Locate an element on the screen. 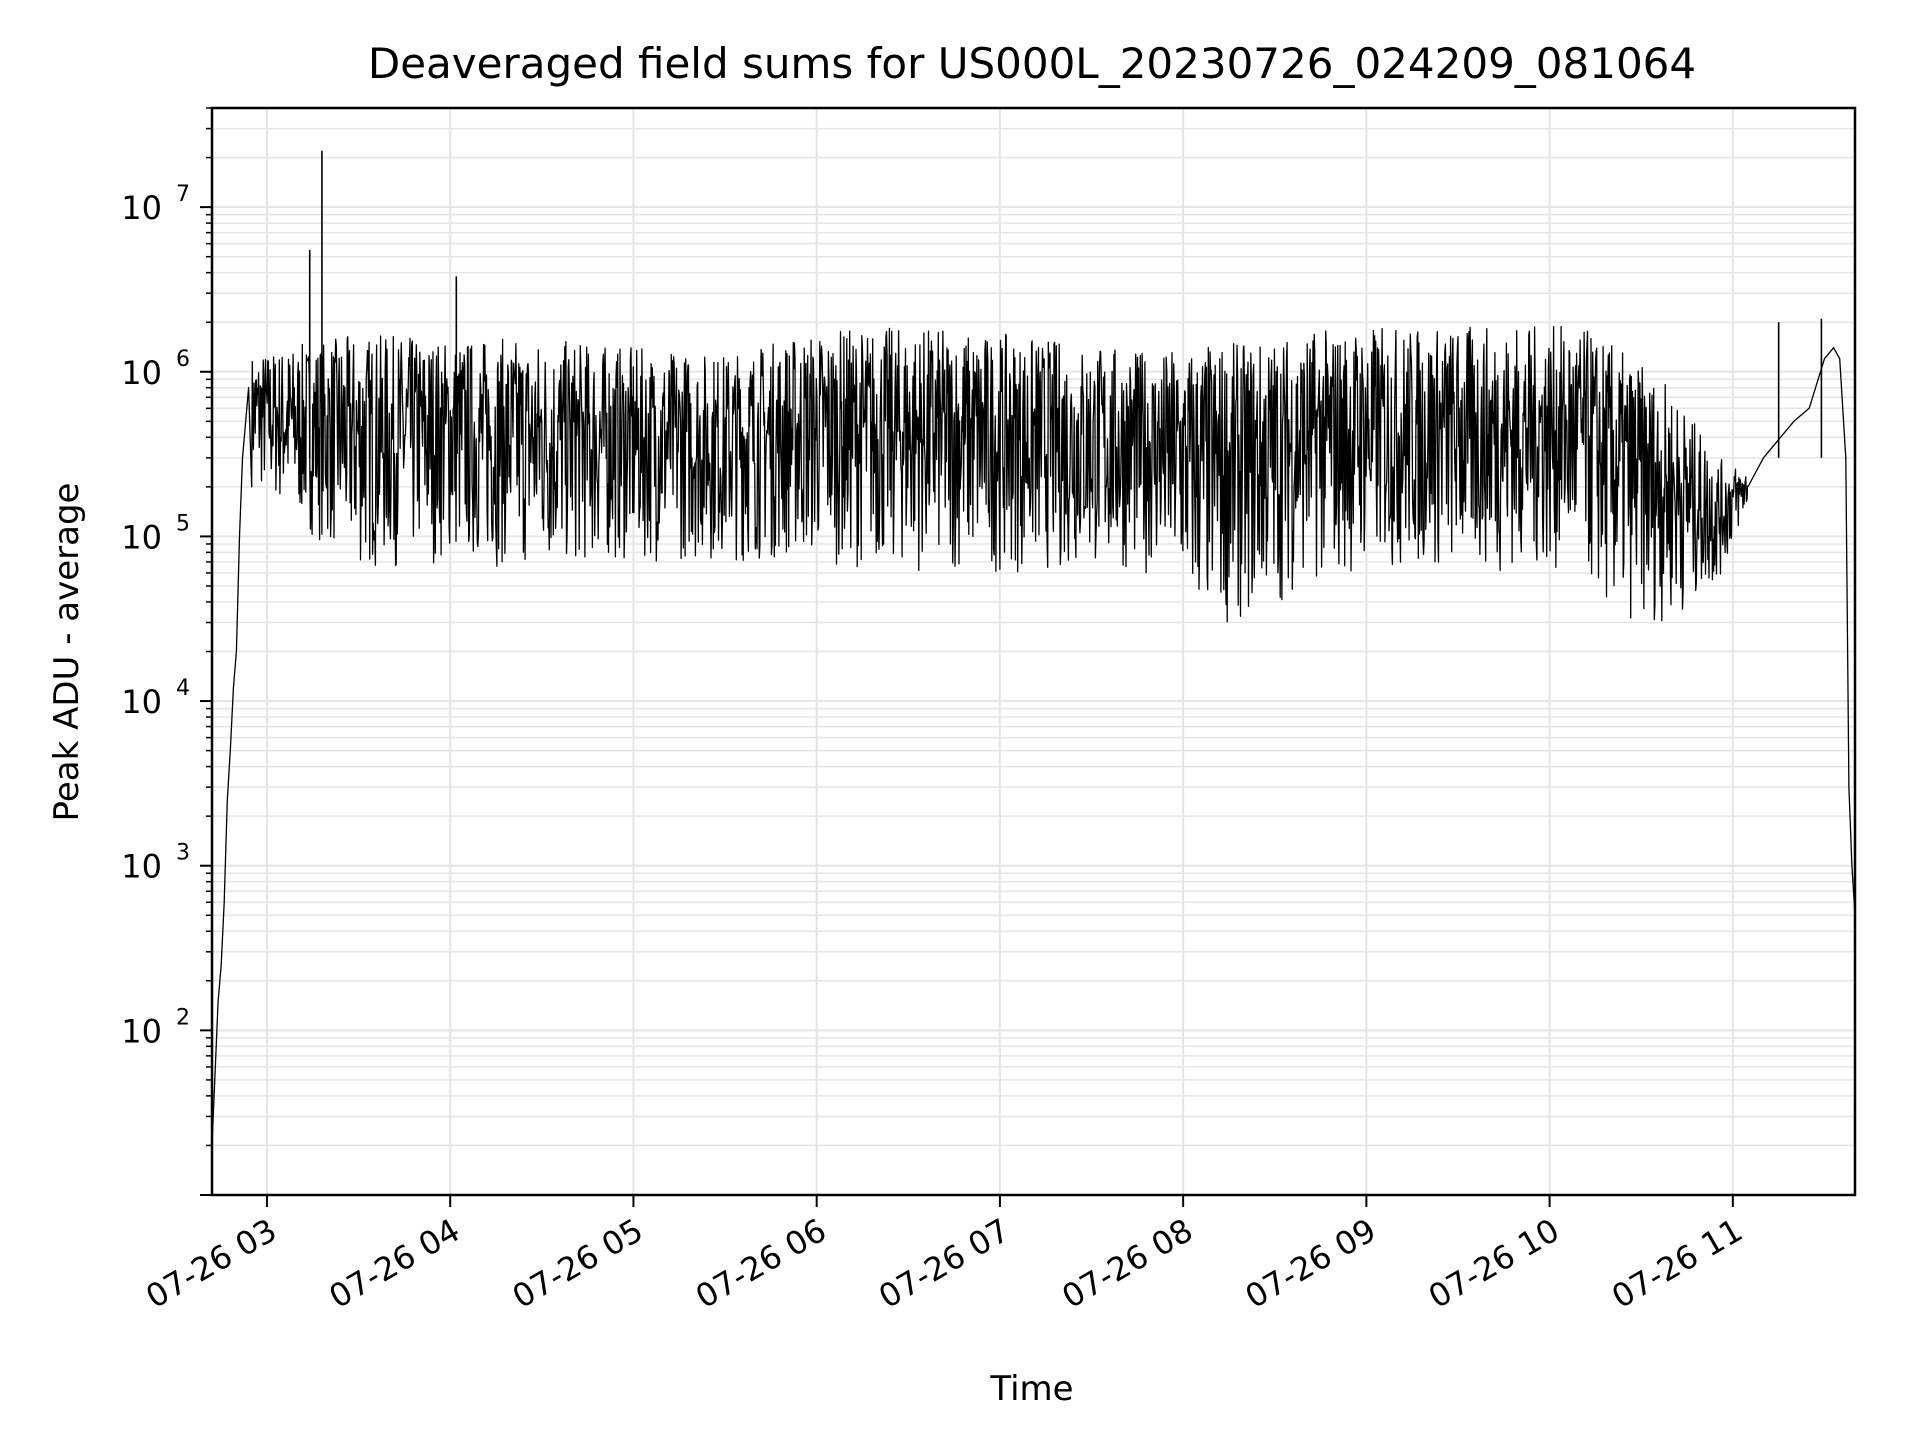 The width and height of the screenshot is (1920, 1440). y-tick-exponent: 7 is located at coordinates (183, 194).